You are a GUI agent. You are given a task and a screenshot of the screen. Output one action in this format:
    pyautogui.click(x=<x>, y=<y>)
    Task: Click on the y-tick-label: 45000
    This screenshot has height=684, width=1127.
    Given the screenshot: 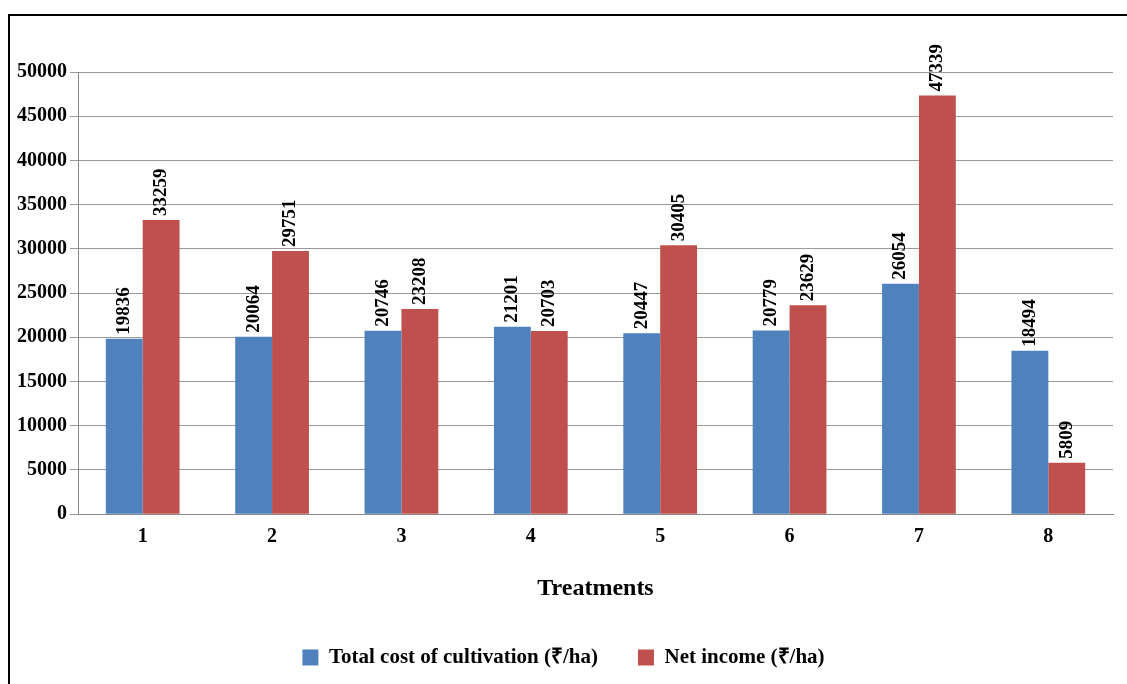 What is the action you would take?
    pyautogui.click(x=42, y=114)
    